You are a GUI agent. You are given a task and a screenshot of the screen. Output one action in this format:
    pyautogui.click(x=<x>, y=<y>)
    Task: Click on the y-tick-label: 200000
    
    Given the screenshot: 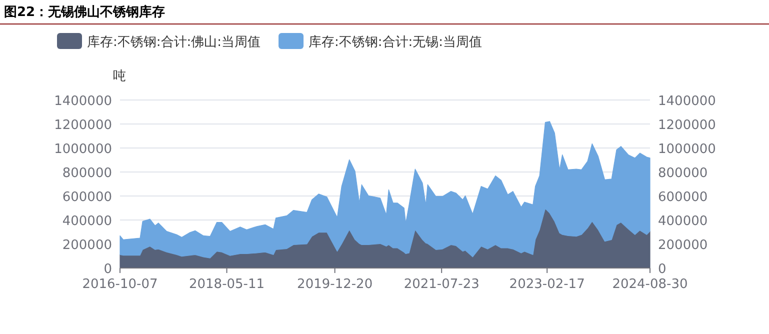 What is the action you would take?
    pyautogui.click(x=87, y=245)
    